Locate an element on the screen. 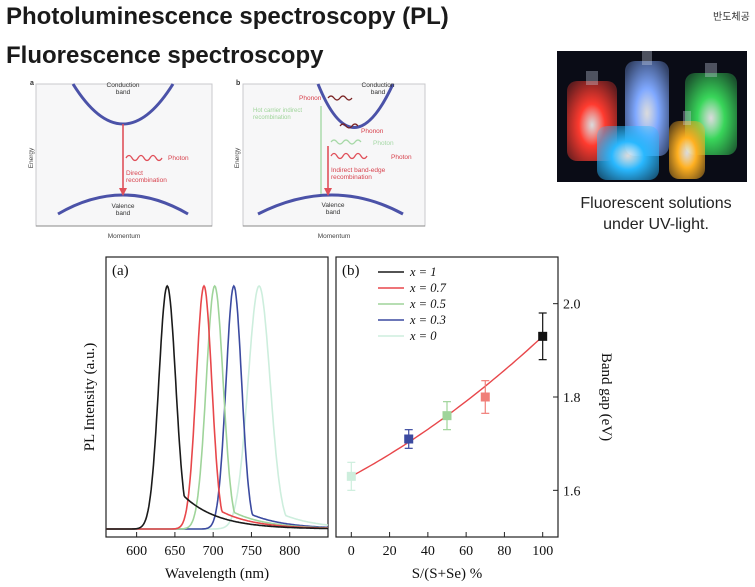 This screenshot has height=587, width=755. panel-label-b: b is located at coordinates (238, 83).